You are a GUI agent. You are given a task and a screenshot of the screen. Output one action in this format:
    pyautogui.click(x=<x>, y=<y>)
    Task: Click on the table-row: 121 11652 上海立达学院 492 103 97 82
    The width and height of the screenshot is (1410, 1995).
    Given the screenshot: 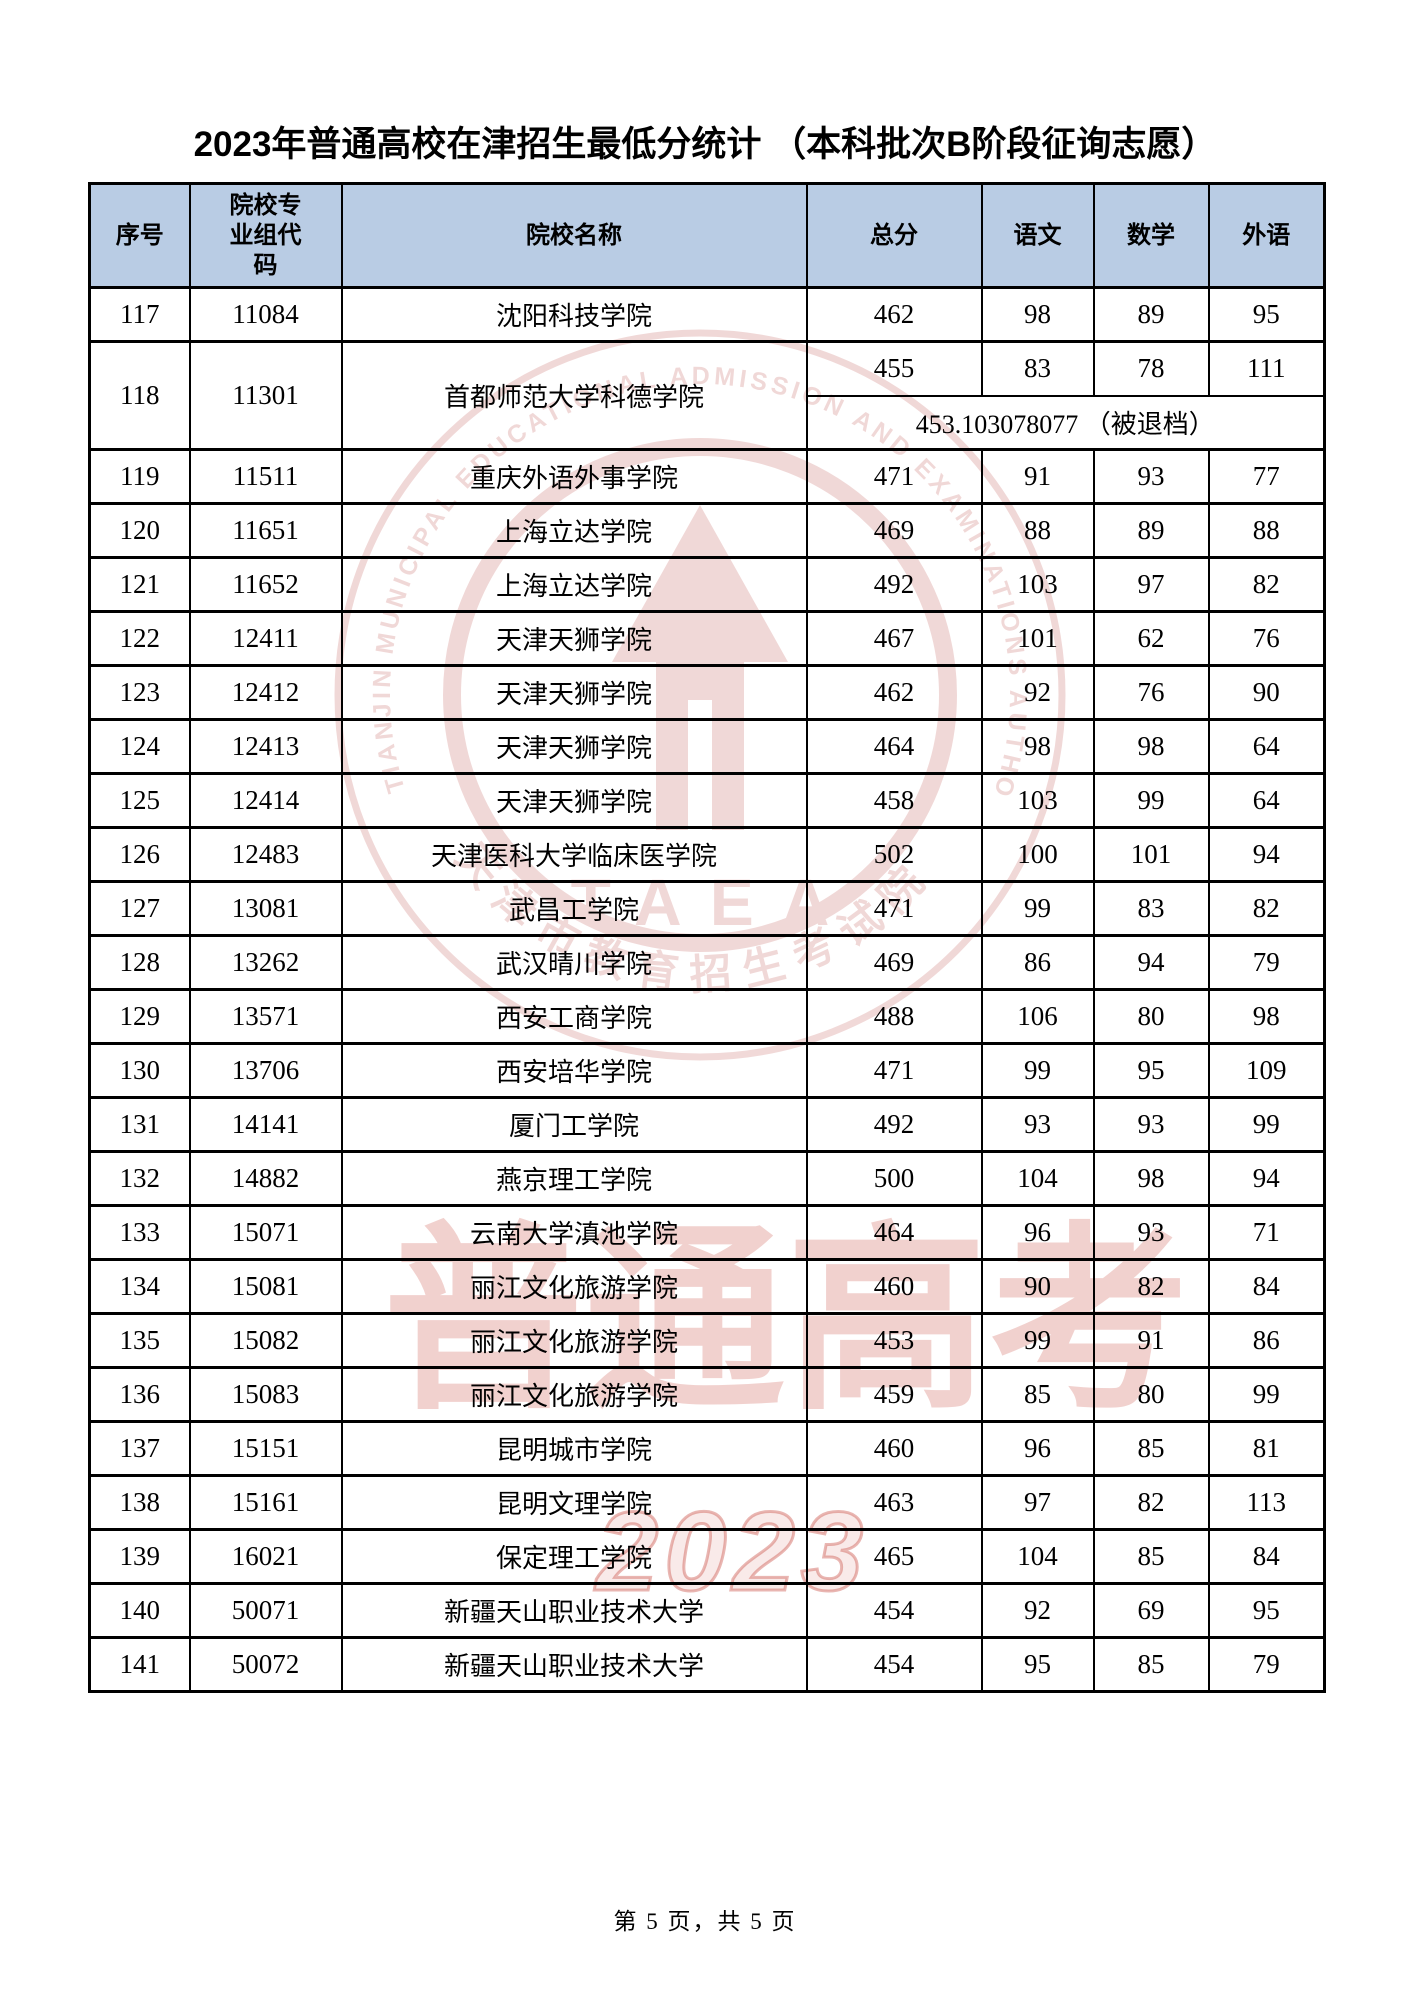 What is the action you would take?
    pyautogui.click(x=707, y=584)
    